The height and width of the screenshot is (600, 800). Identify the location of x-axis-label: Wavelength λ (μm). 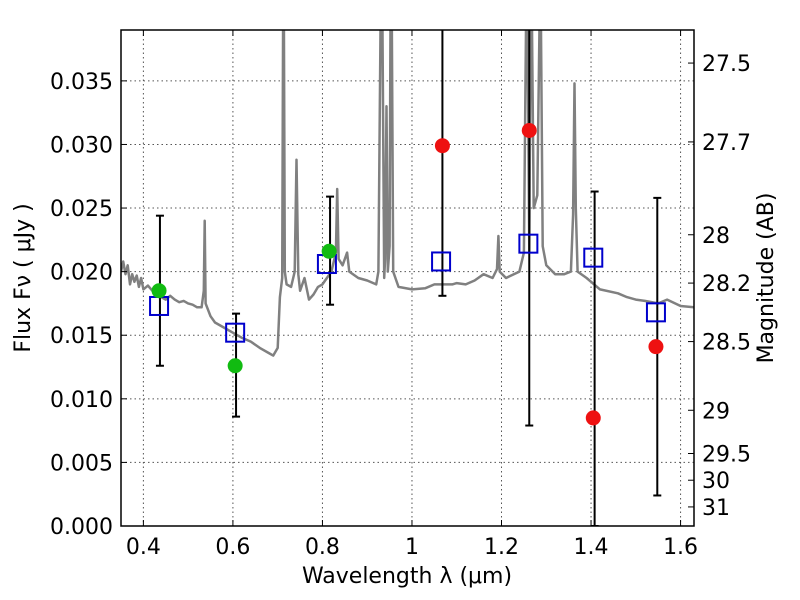
(407, 576).